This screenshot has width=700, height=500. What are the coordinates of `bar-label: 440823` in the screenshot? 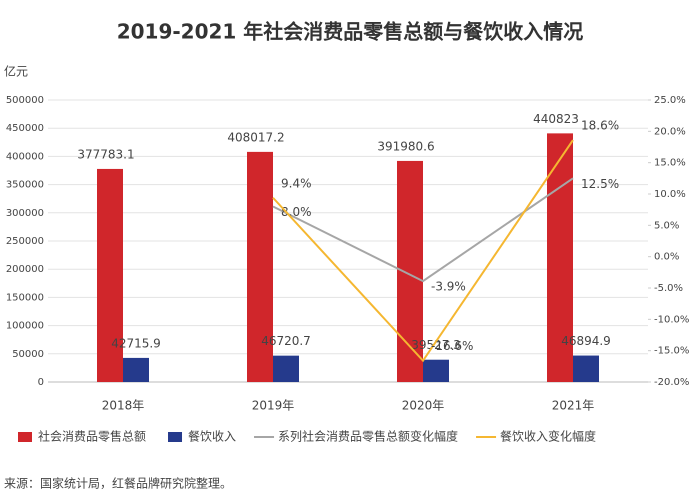 It's located at (556, 119).